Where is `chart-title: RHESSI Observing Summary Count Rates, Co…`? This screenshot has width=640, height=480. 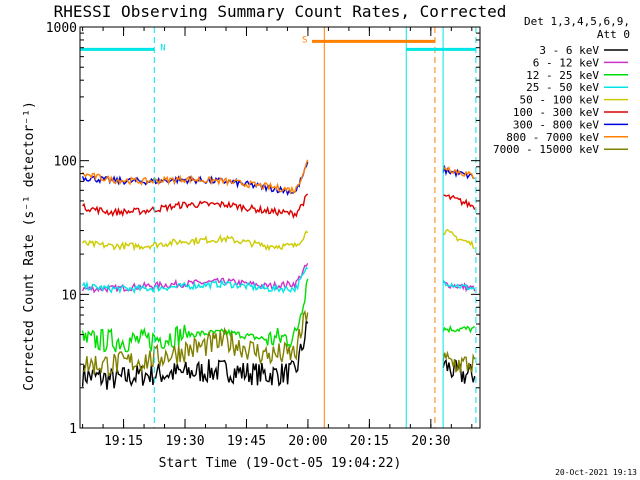
chart-title: RHESSI Observing Summary Count Rates, Co… is located at coordinates (280, 11).